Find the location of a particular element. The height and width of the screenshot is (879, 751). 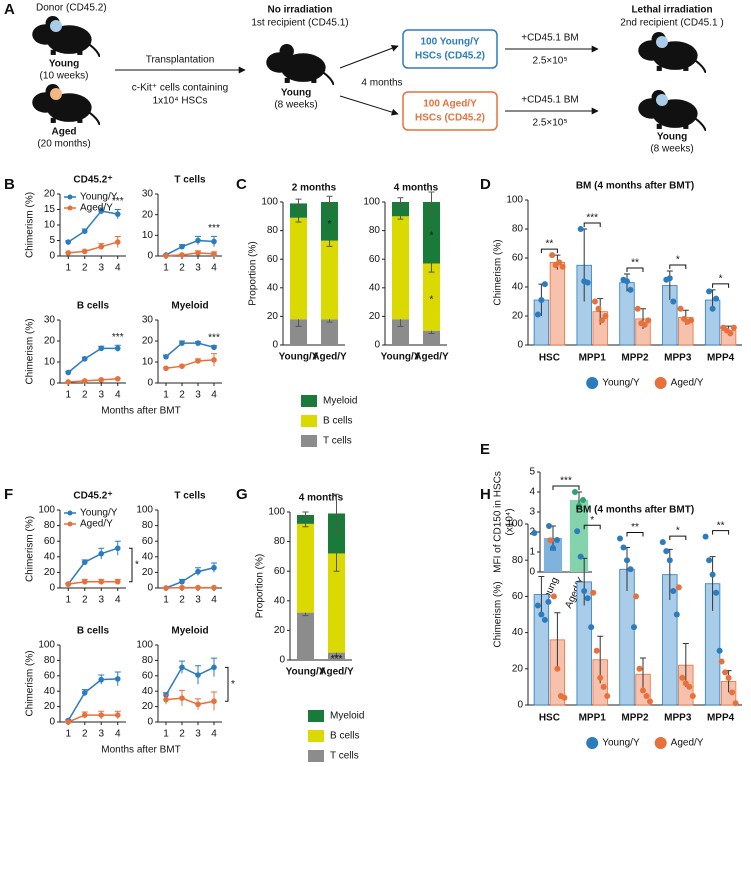

chart-title: 4 months is located at coordinates (416, 188).